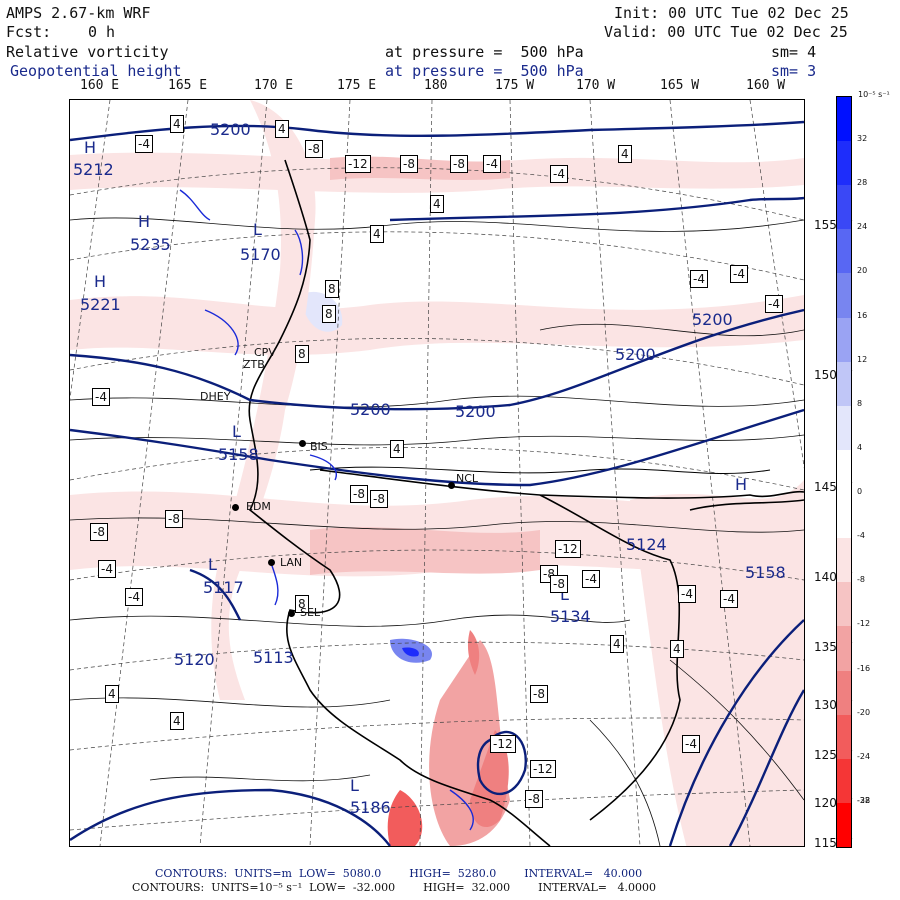 This screenshot has width=900, height=900. Describe the element at coordinates (860, 492) in the screenshot. I see `colorbar-tick-label: 0` at that location.